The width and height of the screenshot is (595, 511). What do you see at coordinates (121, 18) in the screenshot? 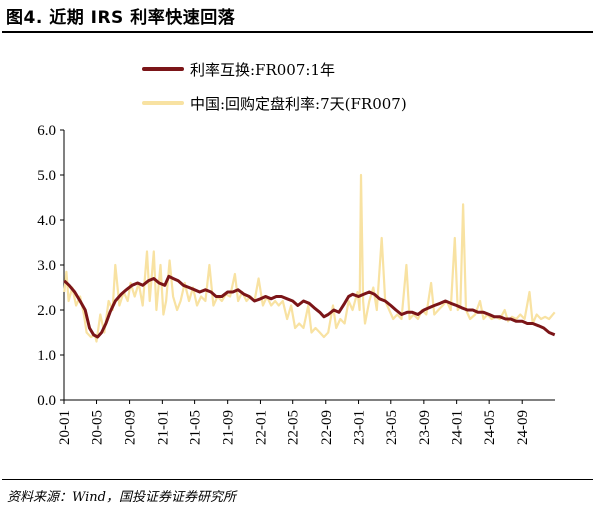
I see `page-title: 图4. 近期 IRS 利率快速回落` at bounding box center [121, 18].